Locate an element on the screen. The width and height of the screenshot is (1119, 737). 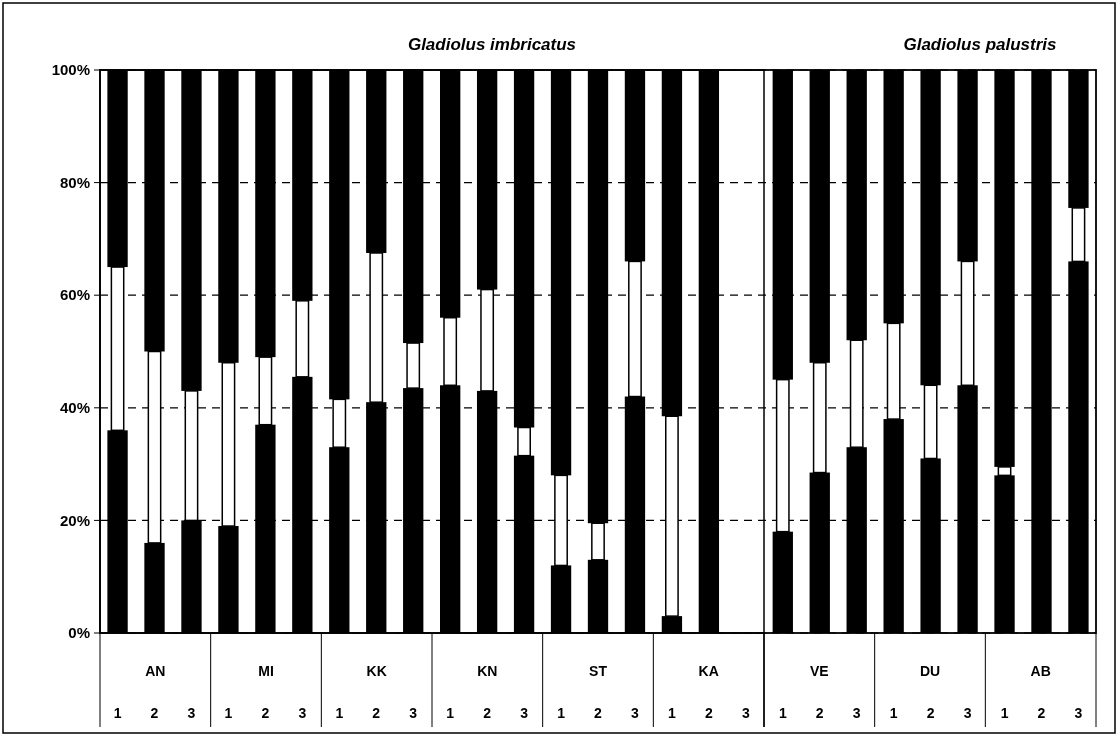
y-tick-label: 0% is located at coordinates (79, 633).